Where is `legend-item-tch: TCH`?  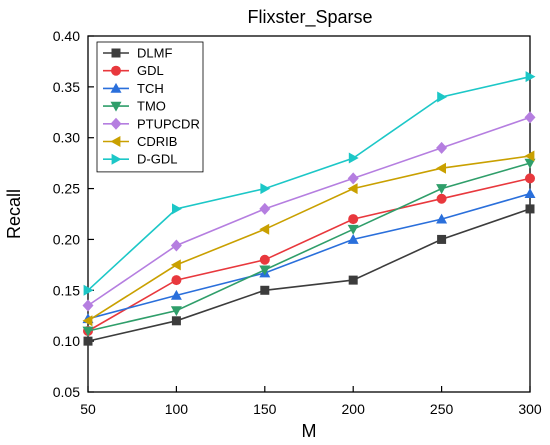
legend-item-tch: TCH is located at coordinates (133, 88).